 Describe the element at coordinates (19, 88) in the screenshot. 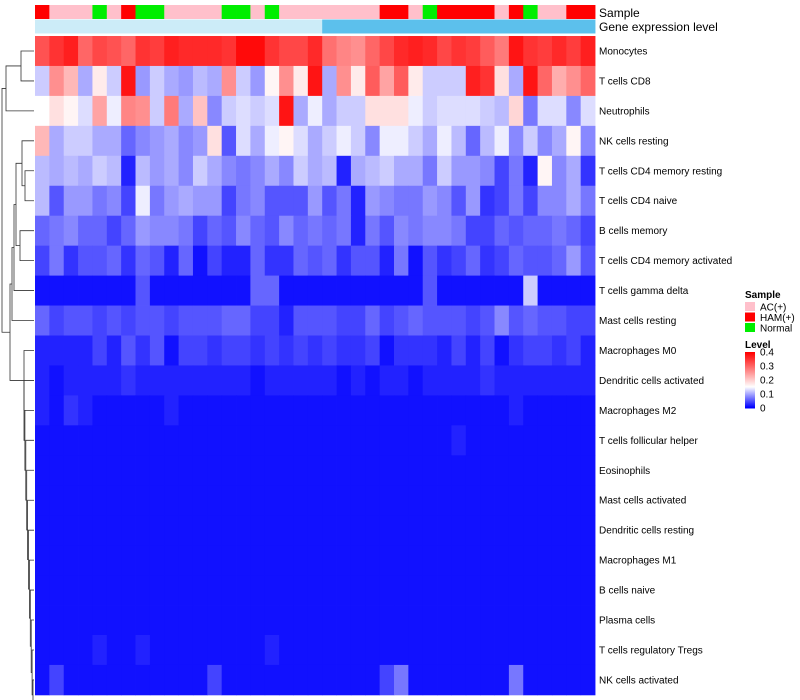

I see `dendrogram-branch` at that location.